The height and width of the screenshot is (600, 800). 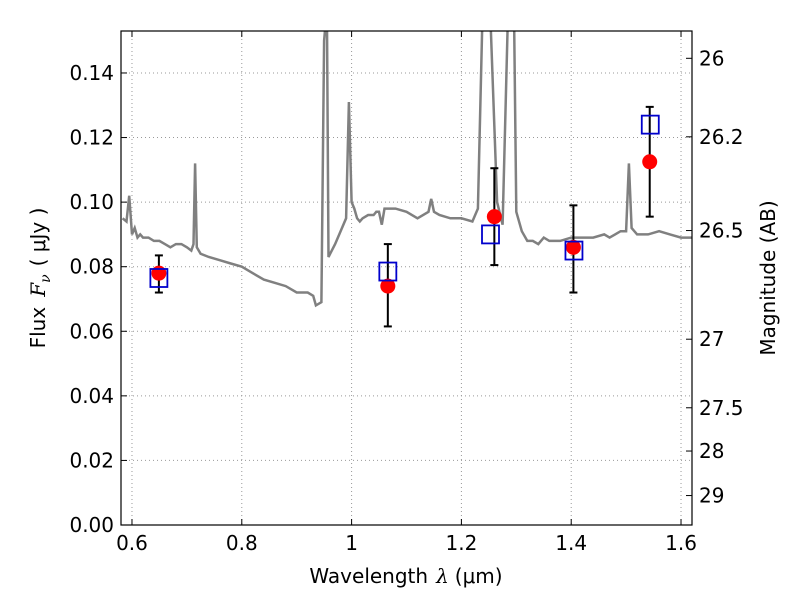 I want to click on right-tick-label: 28, so click(x=711, y=451).